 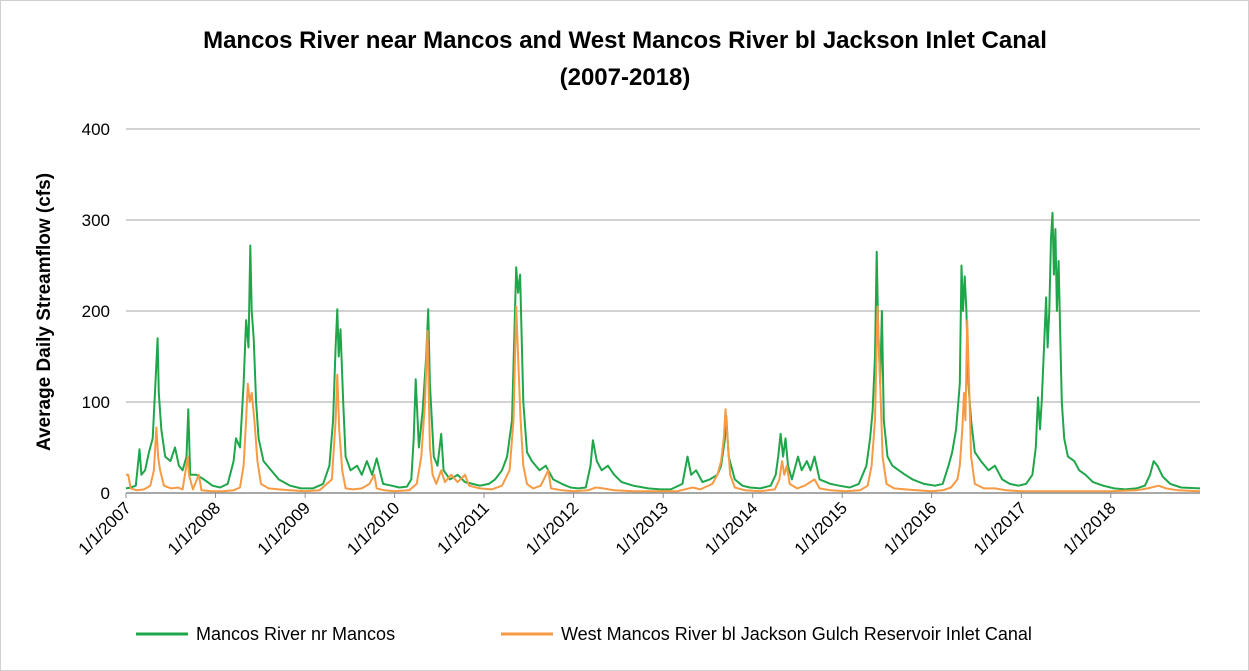 What do you see at coordinates (642, 528) in the screenshot?
I see `x-tick-label-2013: 1/1/2013` at bounding box center [642, 528].